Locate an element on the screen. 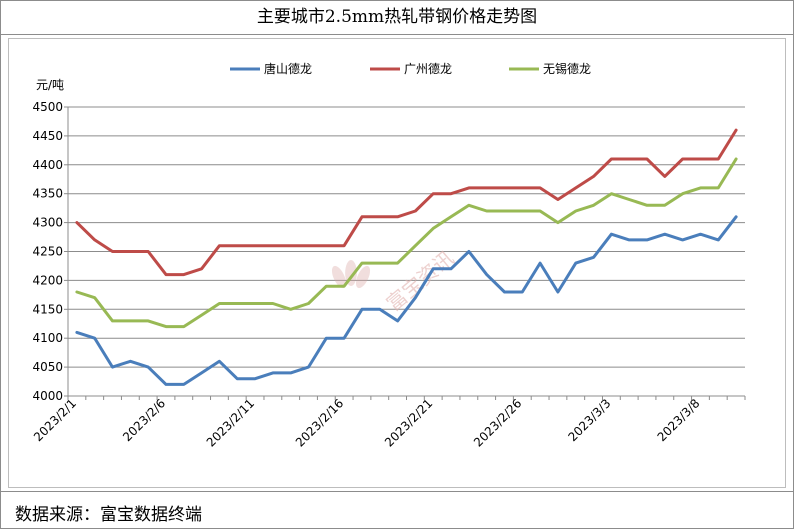  y-tick-label: 4200 is located at coordinates (47, 280).